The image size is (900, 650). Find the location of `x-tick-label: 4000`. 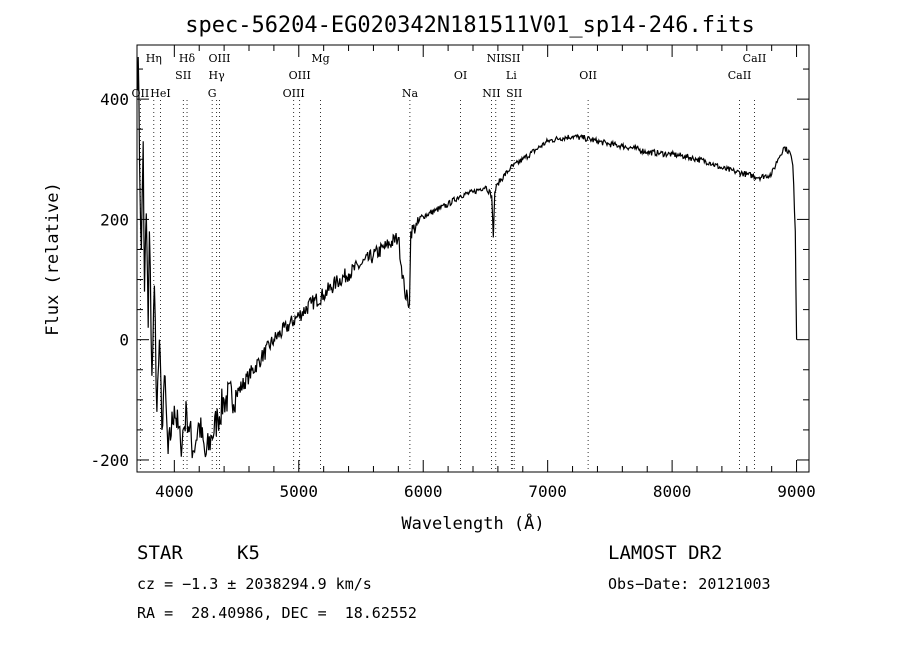

x-tick-label: 4000 is located at coordinates (174, 491).